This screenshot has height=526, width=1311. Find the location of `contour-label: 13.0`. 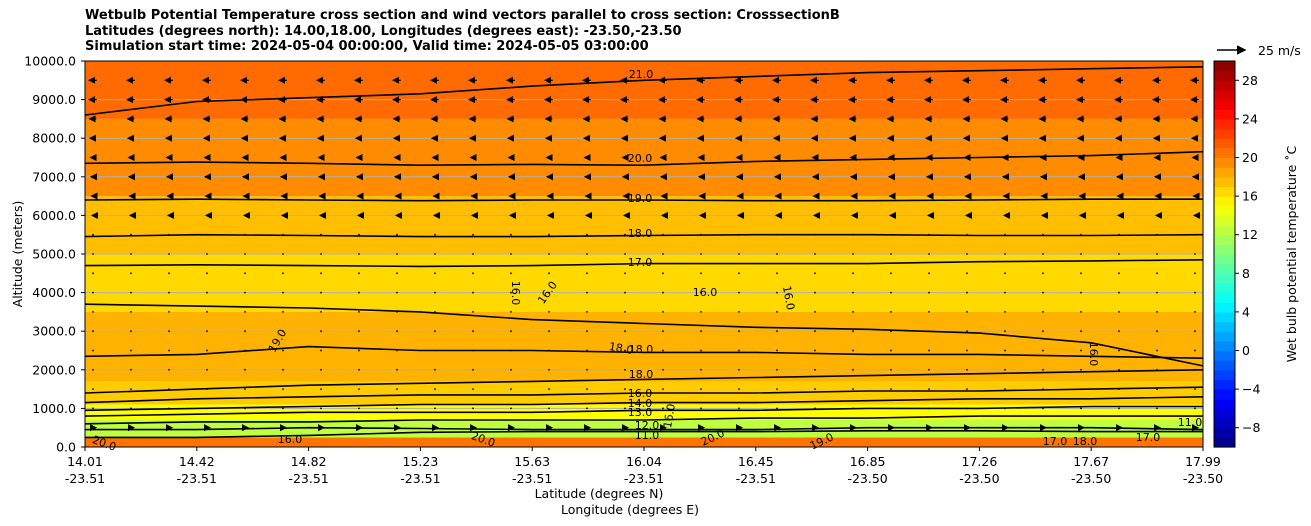

contour-label: 13.0 is located at coordinates (640, 412).